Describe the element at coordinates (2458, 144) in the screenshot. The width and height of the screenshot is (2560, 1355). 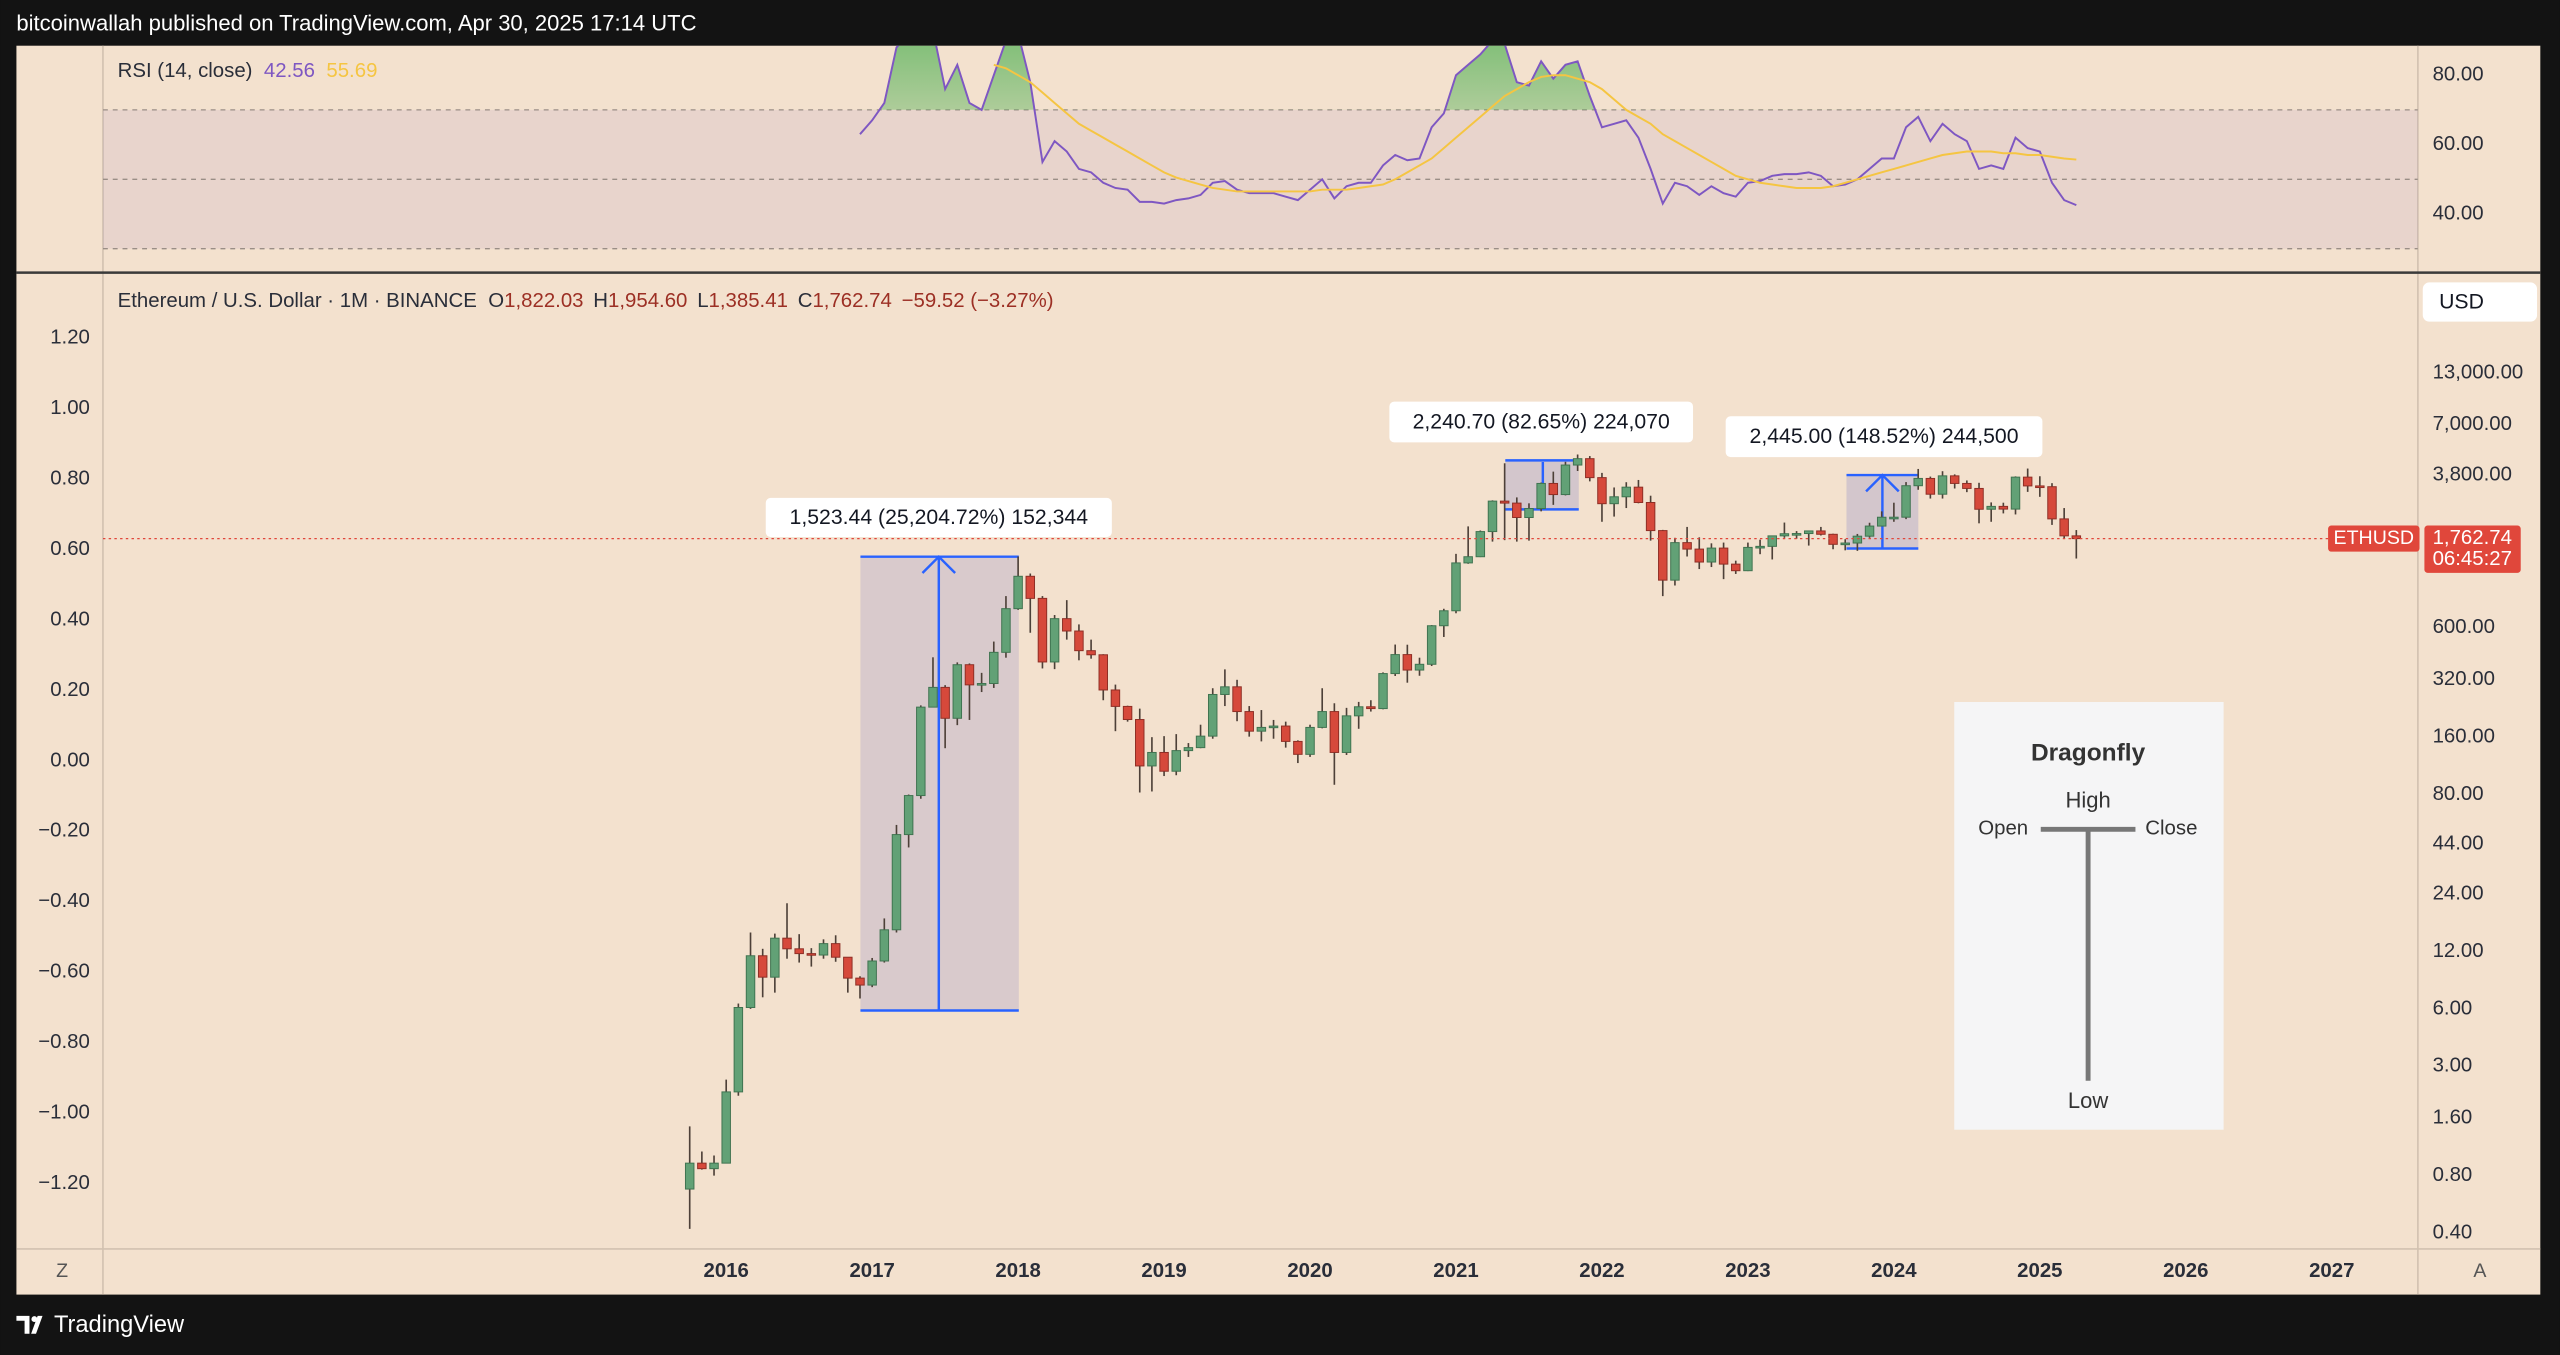
I see `rsi-tick-label: 60.00` at that location.